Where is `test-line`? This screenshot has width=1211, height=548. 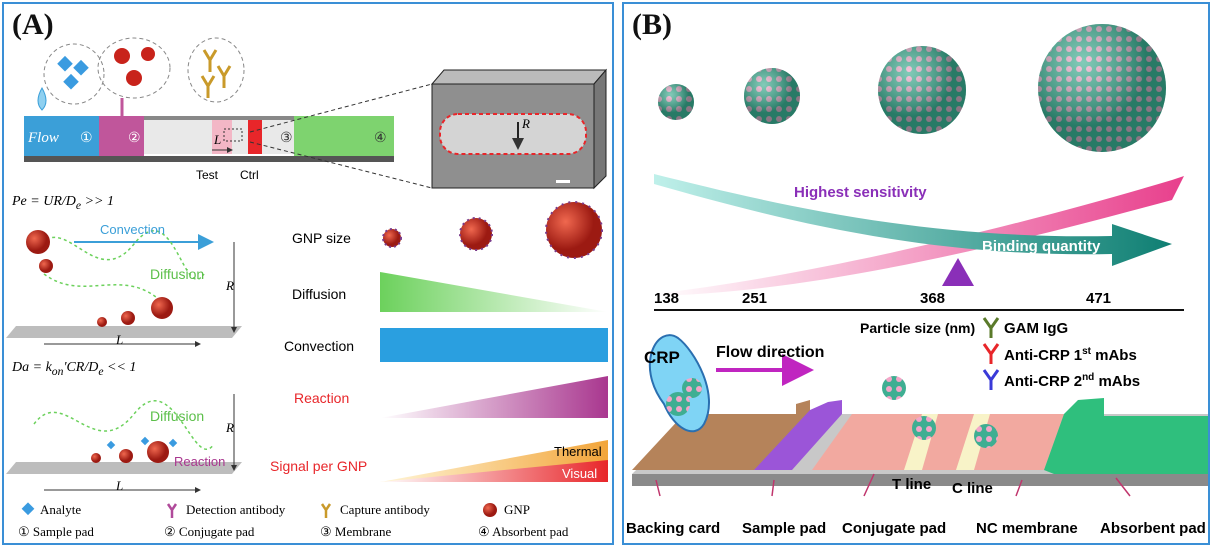 test-line is located at coordinates (222, 137).